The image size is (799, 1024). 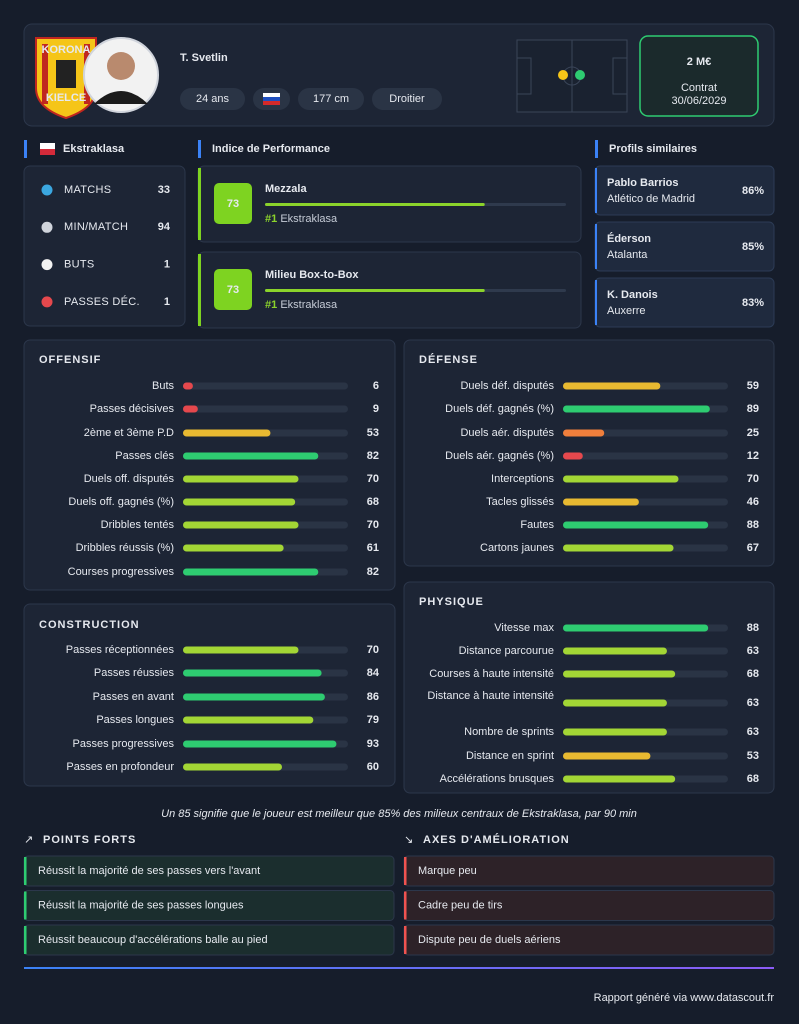 What do you see at coordinates (653, 149) in the screenshot?
I see `similar-title: Profils similaires` at bounding box center [653, 149].